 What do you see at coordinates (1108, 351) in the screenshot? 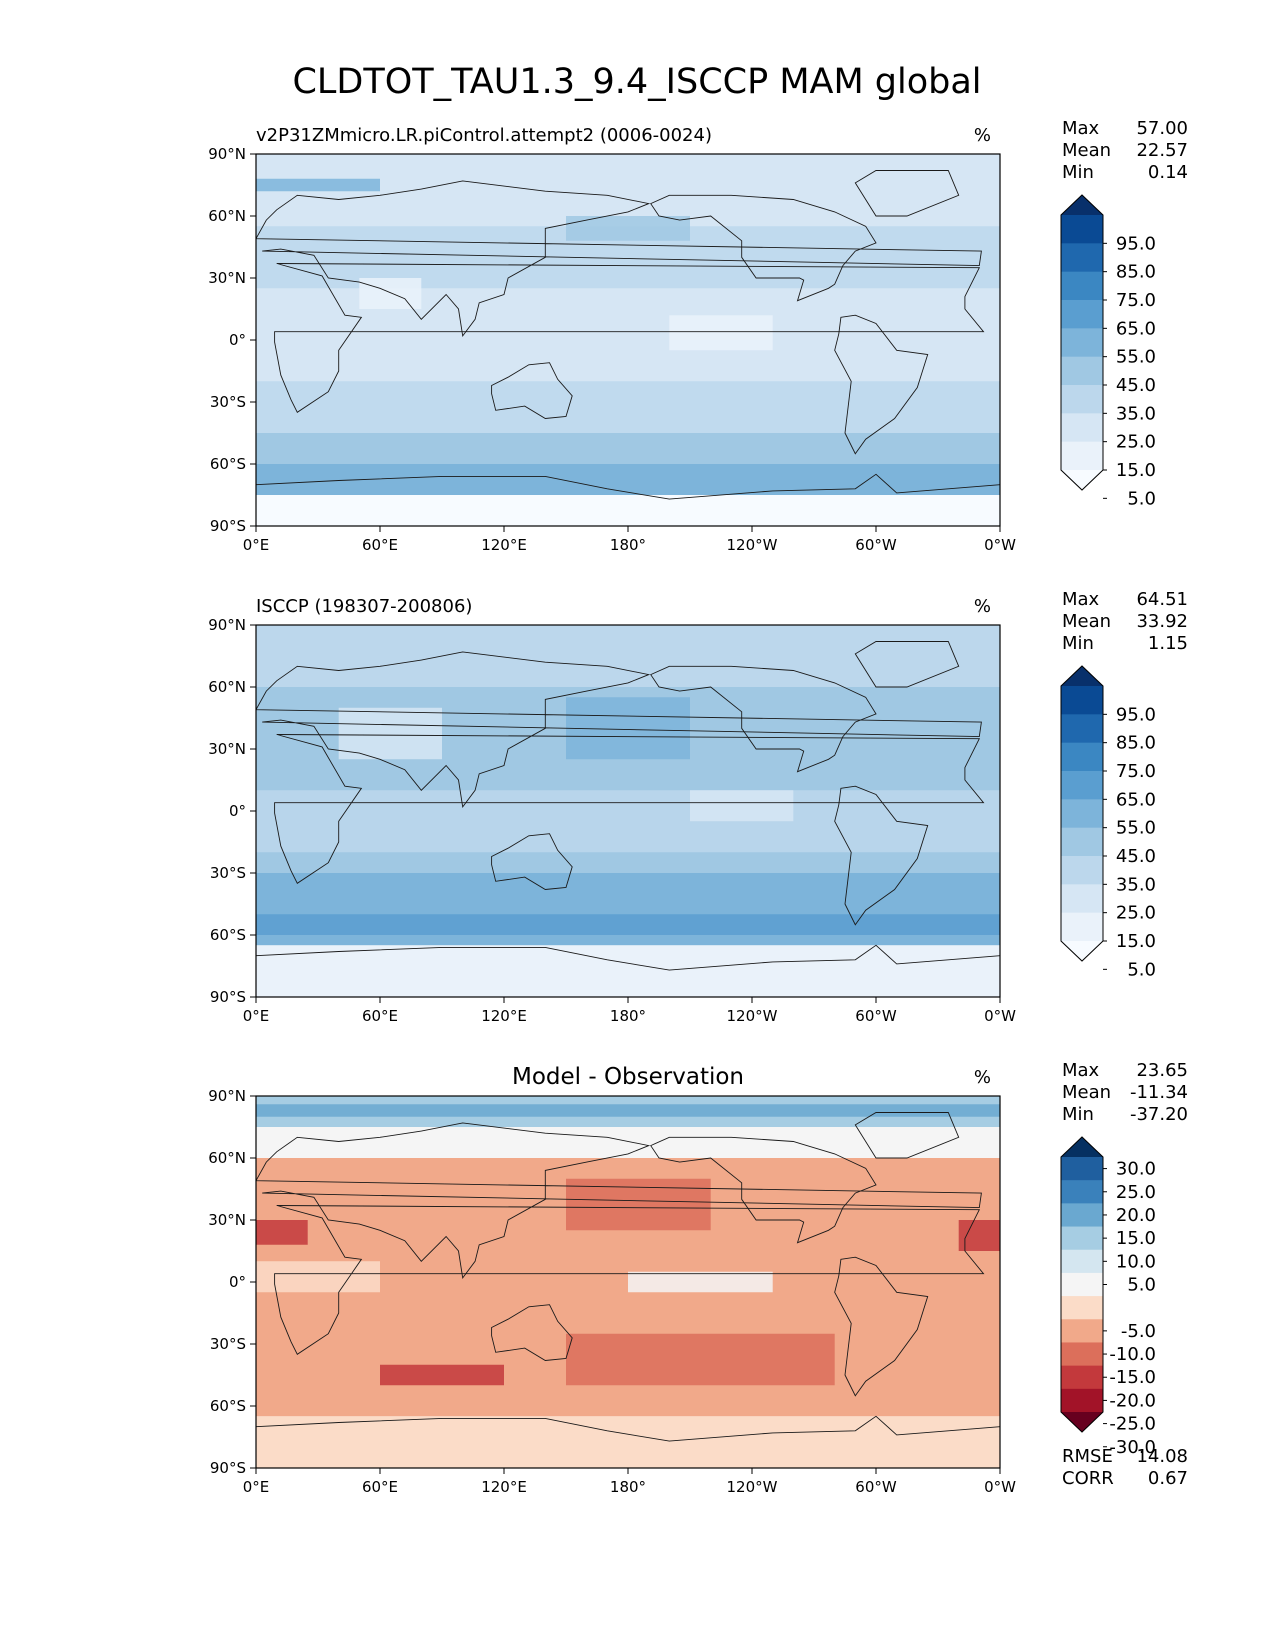
I see `colorbar-model: 95.0 85.0 75.0 65.0 55.0 45.0 35.0 25.0 15.0 5.0` at bounding box center [1108, 351].